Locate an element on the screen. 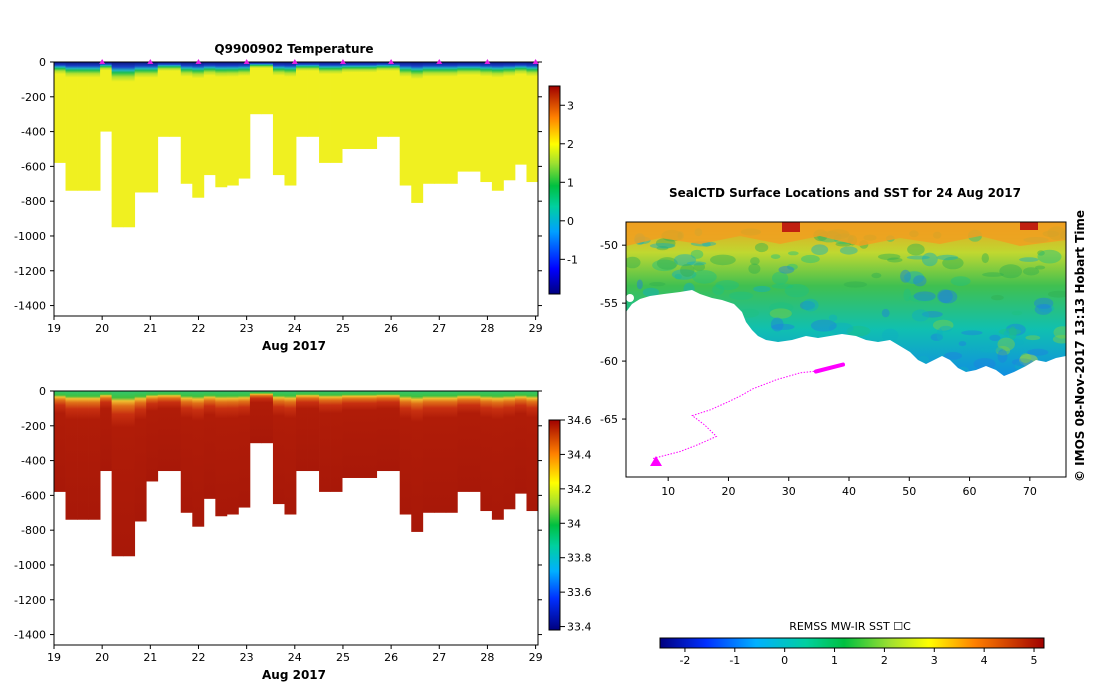 The image size is (1099, 700). y-tick-label: -1000 is located at coordinates (30, 565).